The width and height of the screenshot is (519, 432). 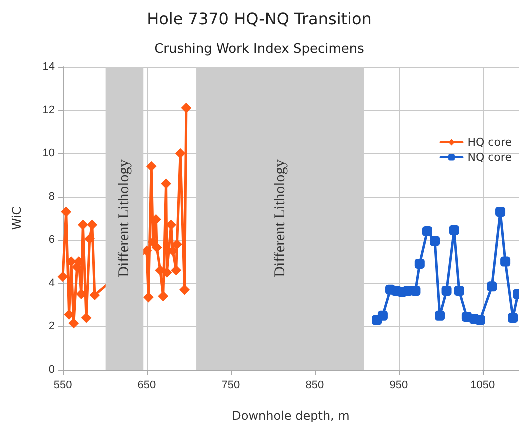 I want to click on x-tick-label: 850, so click(x=315, y=386).